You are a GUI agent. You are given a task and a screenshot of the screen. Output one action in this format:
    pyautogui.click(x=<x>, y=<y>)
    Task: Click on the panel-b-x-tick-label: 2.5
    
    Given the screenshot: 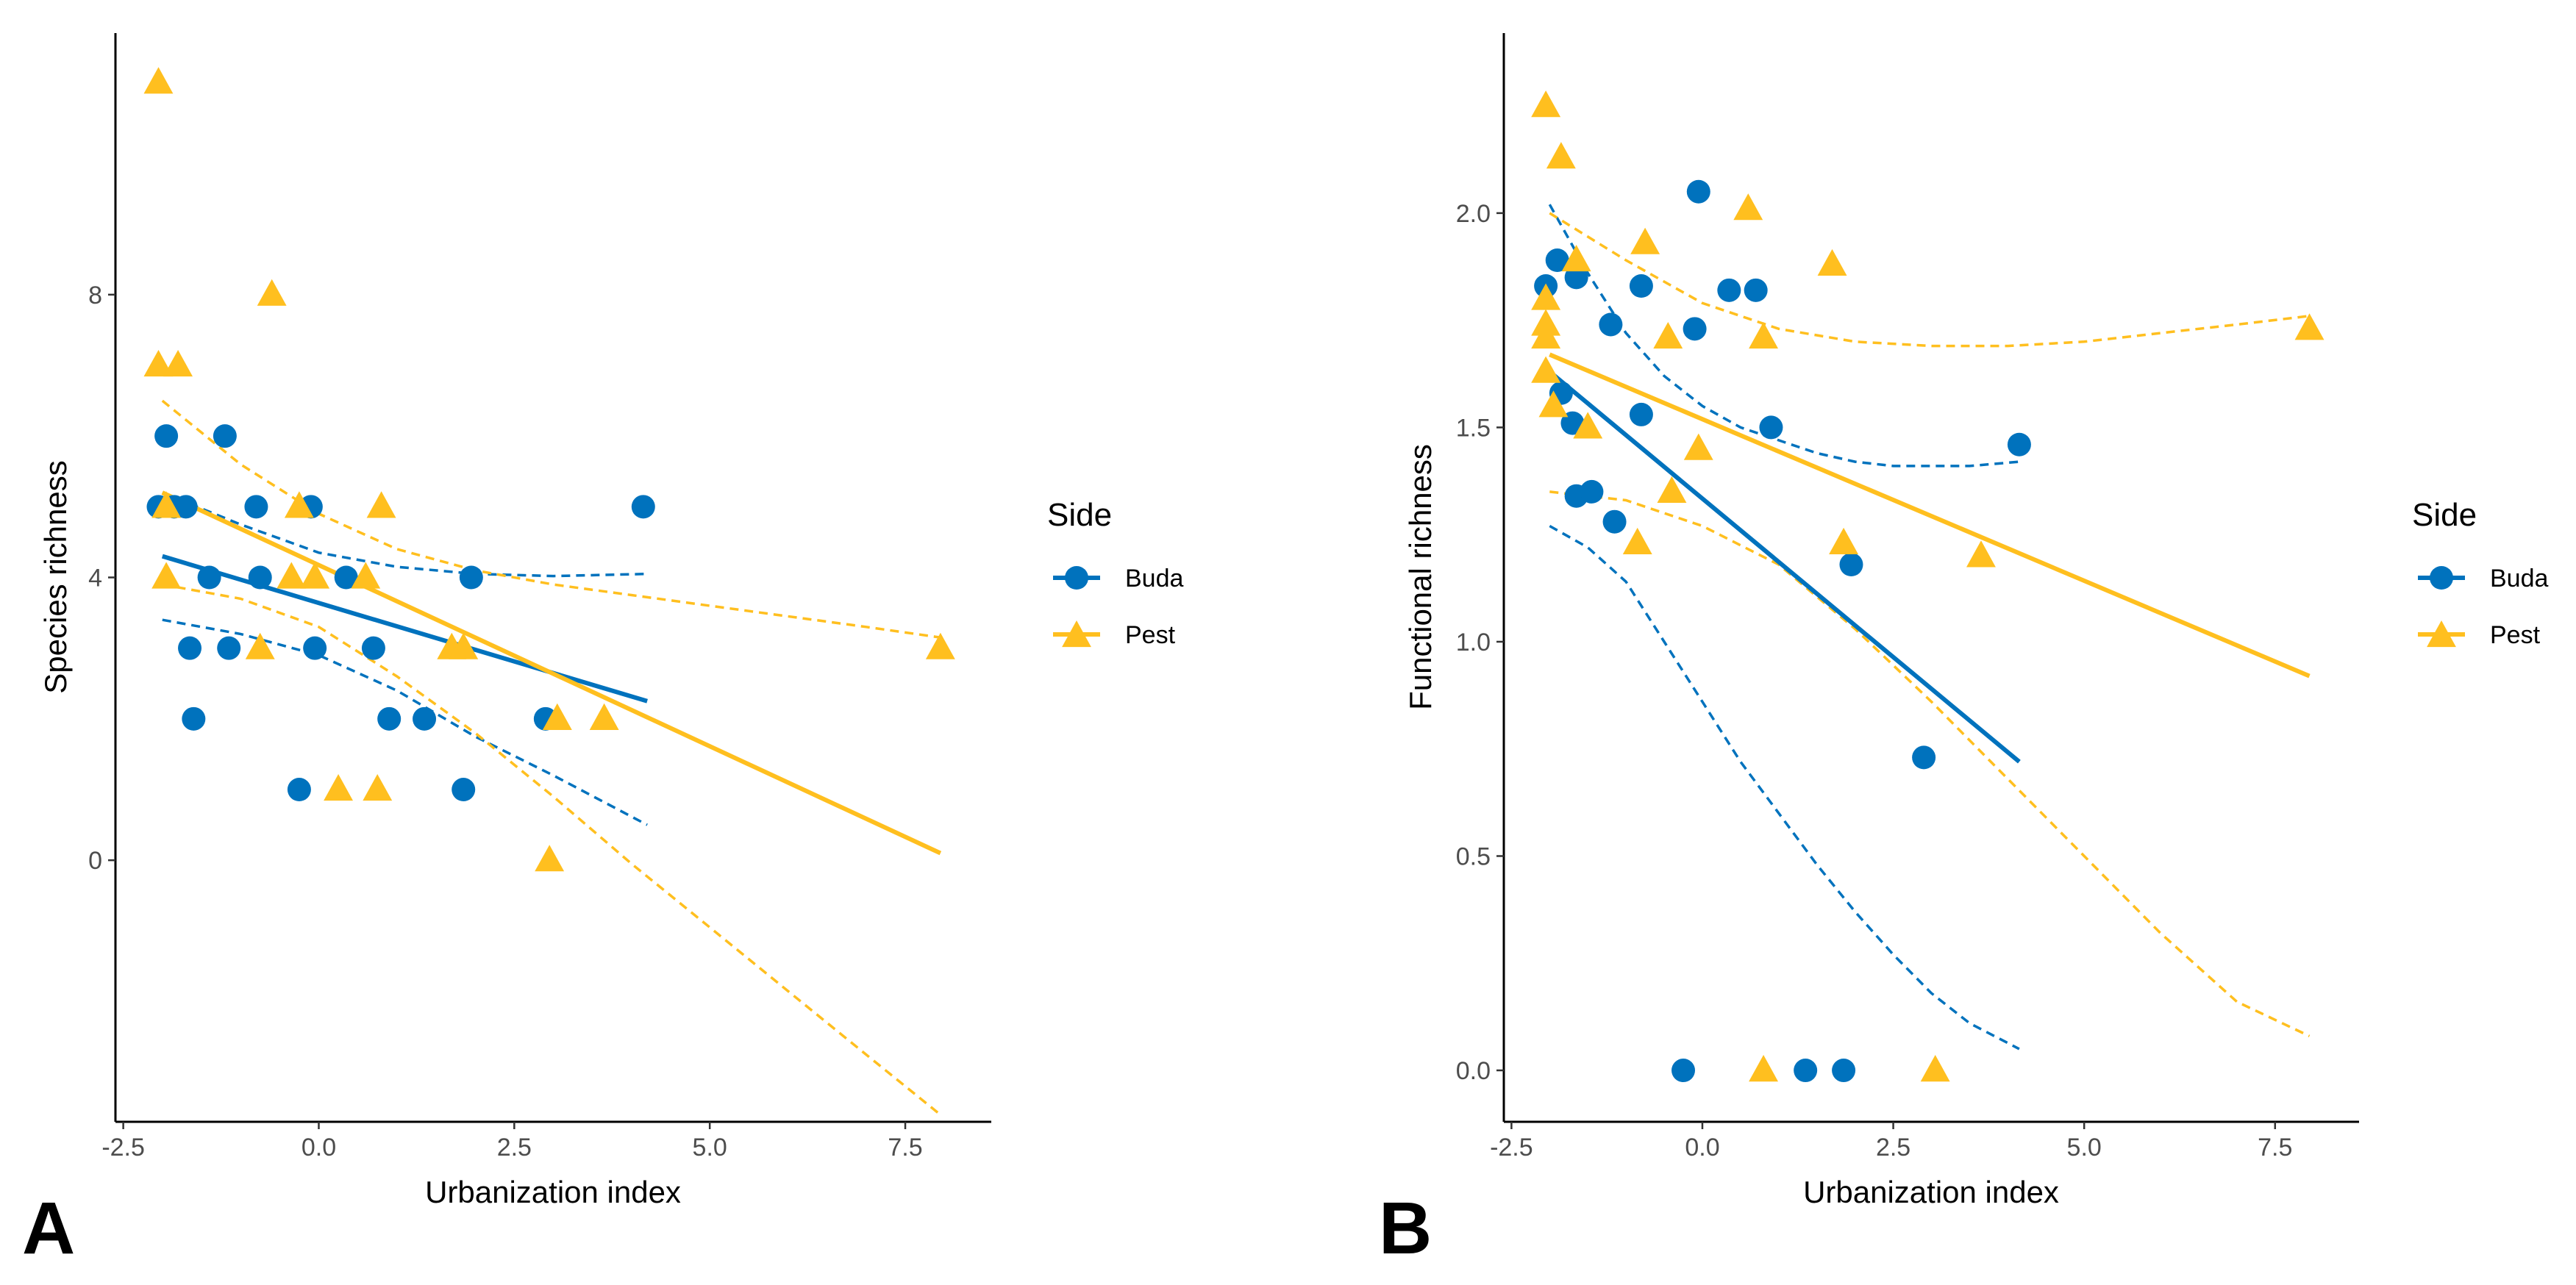 What is the action you would take?
    pyautogui.click(x=1893, y=1147)
    